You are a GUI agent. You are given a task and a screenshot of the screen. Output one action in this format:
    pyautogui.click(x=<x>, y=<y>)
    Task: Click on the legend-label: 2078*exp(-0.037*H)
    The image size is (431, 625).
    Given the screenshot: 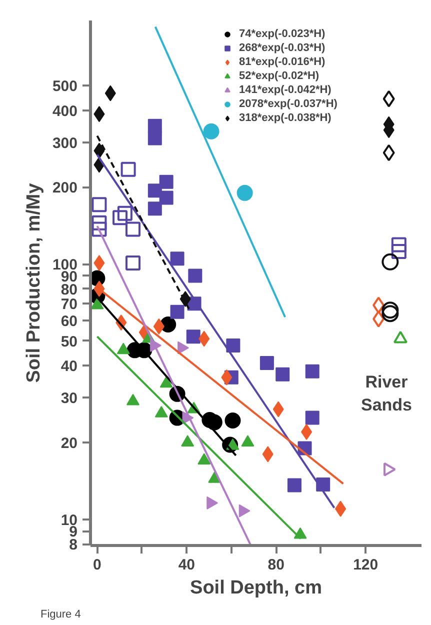 What is the action you would take?
    pyautogui.click(x=288, y=104)
    